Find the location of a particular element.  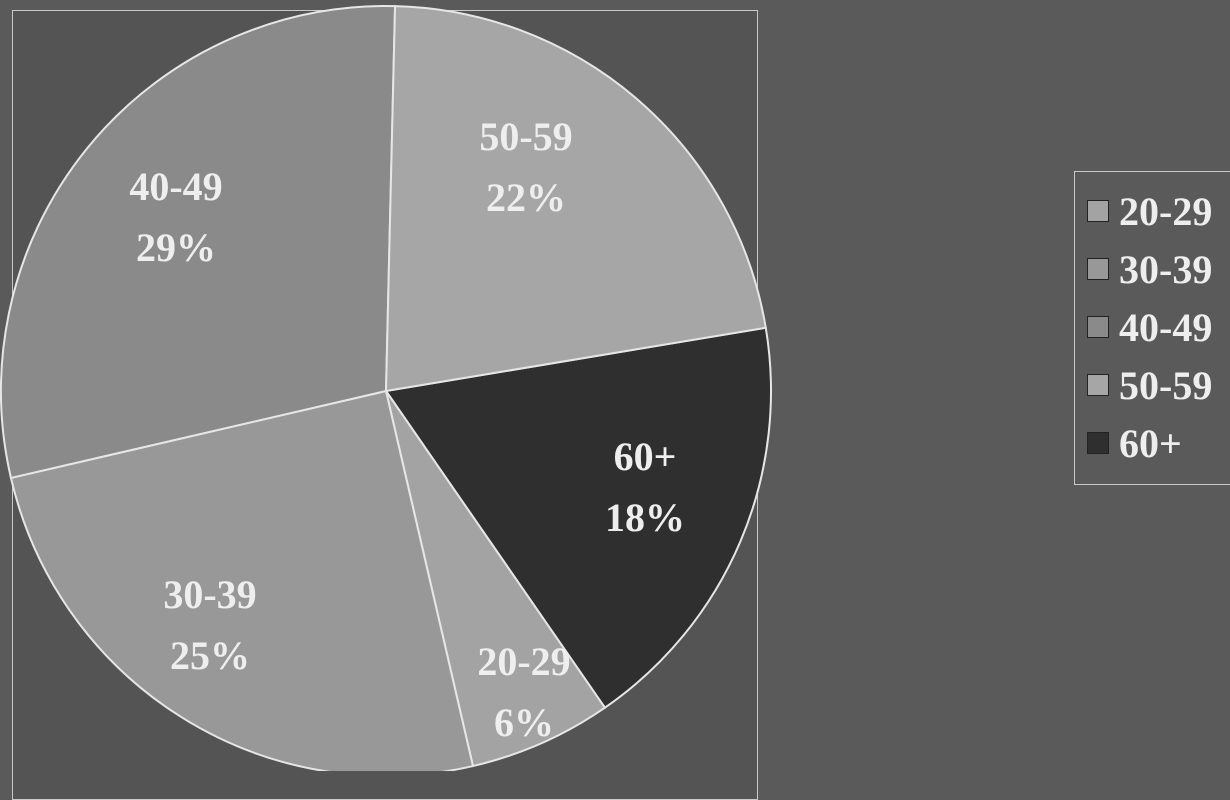

slice-percent-label: 29% is located at coordinates (176, 247).